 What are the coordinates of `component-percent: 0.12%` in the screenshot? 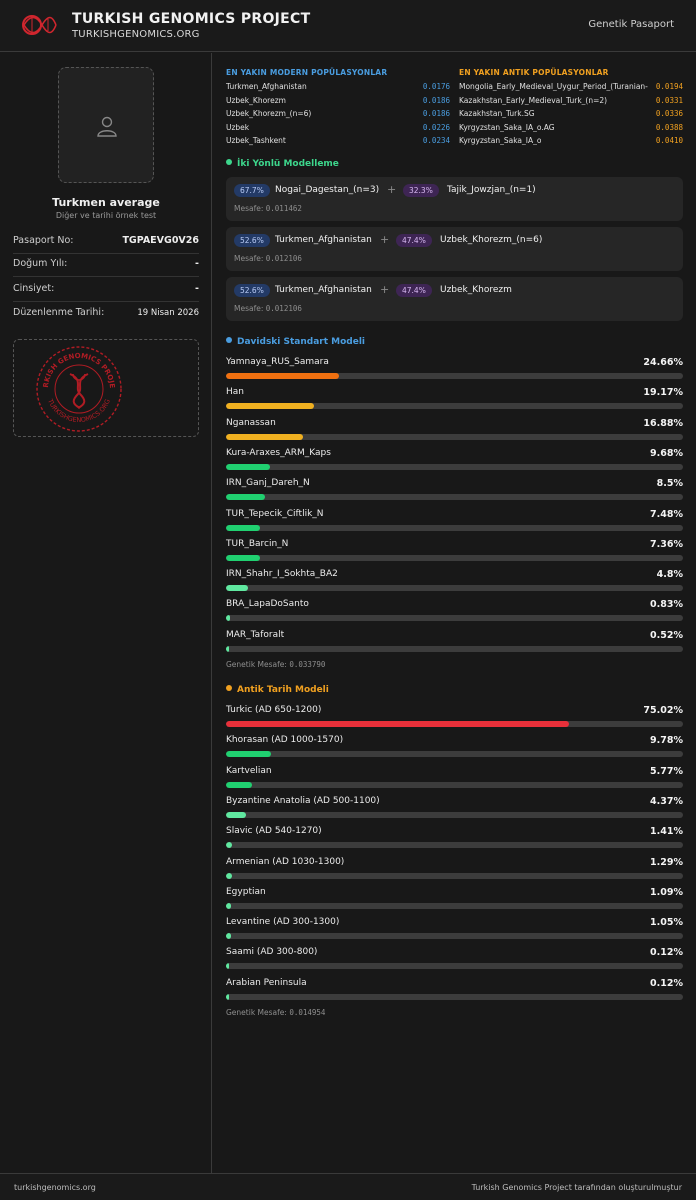 It's located at (666, 953).